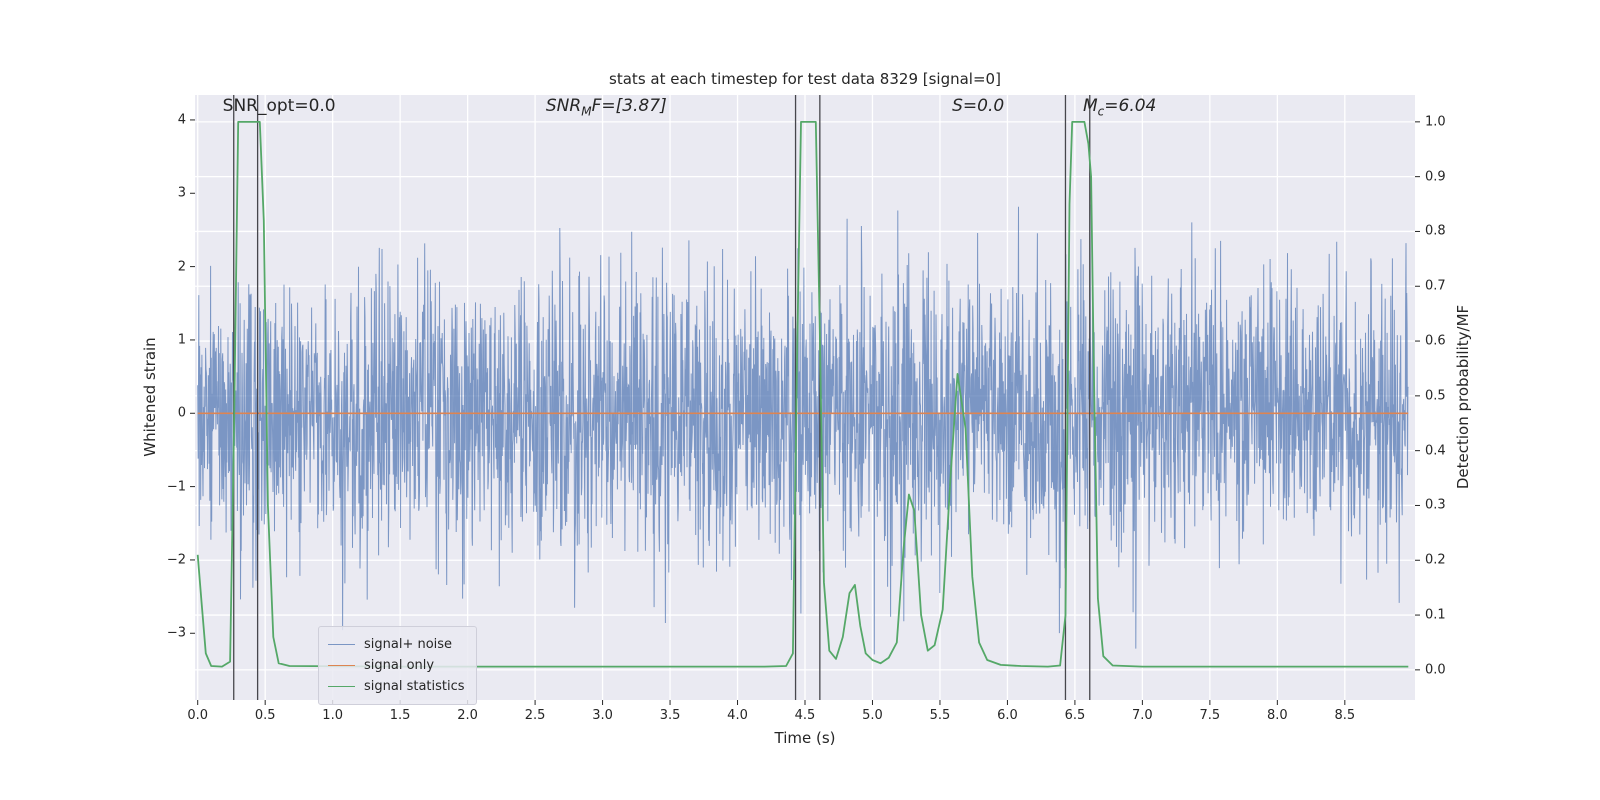 The width and height of the screenshot is (1600, 800). I want to click on y-tick-label-right: 0.3, so click(1435, 505).